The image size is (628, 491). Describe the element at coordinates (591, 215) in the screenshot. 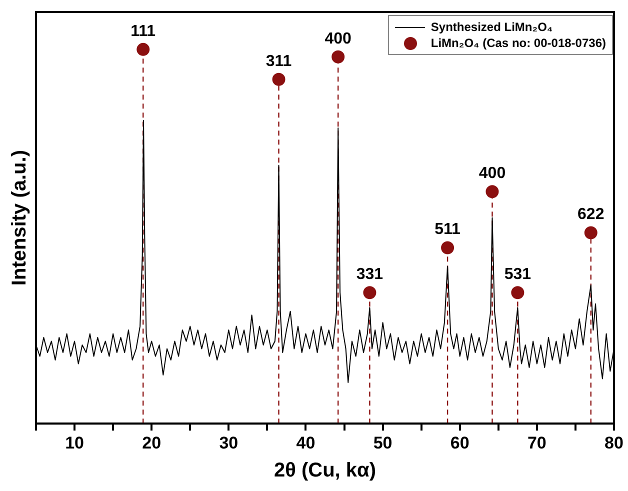

I see `annotation: 622` at that location.